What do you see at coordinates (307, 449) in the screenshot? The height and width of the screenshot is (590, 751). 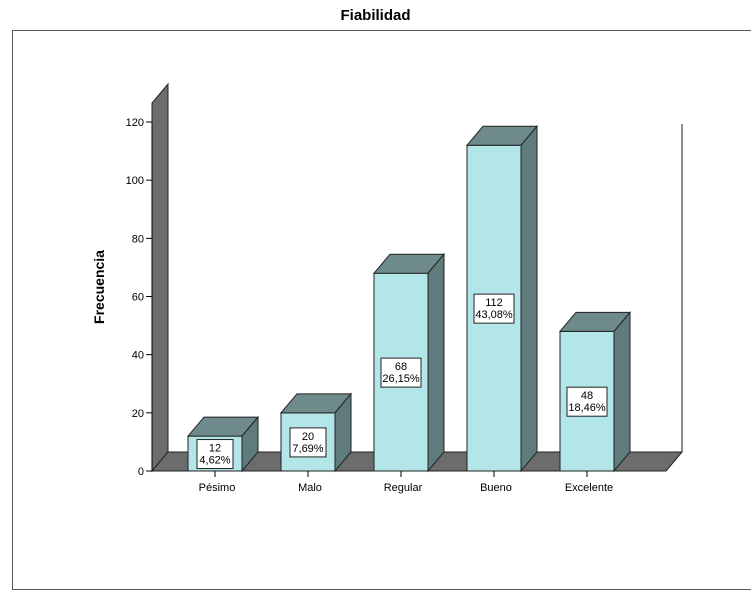 I see `data-label-percent: 7,69%` at bounding box center [307, 449].